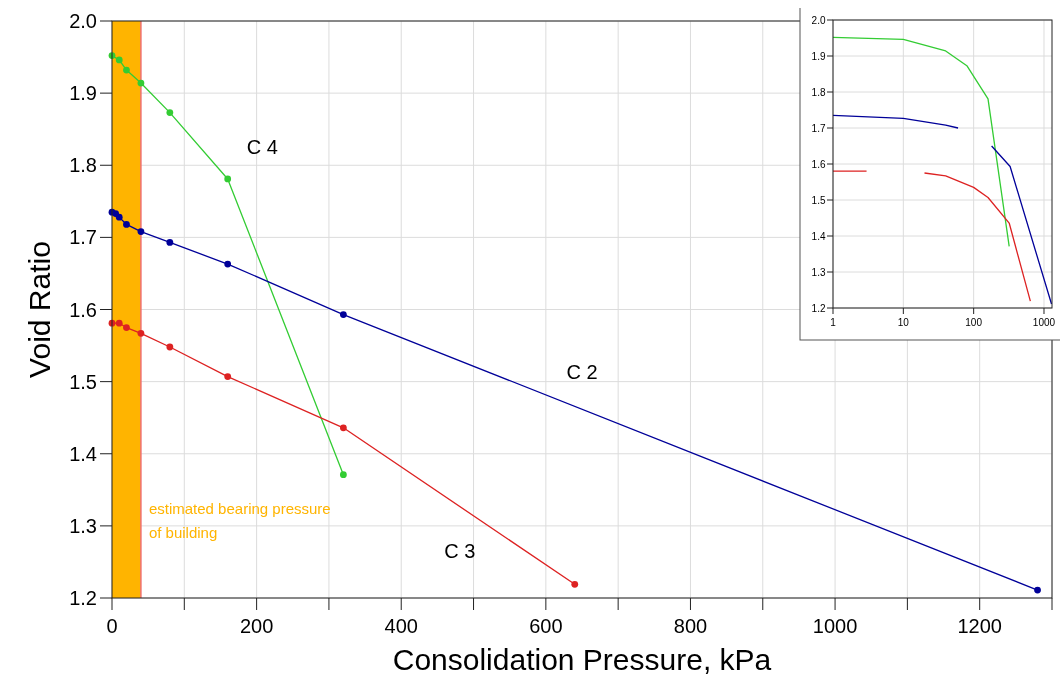  Describe the element at coordinates (460, 550) in the screenshot. I see `annotation: C 3` at that location.